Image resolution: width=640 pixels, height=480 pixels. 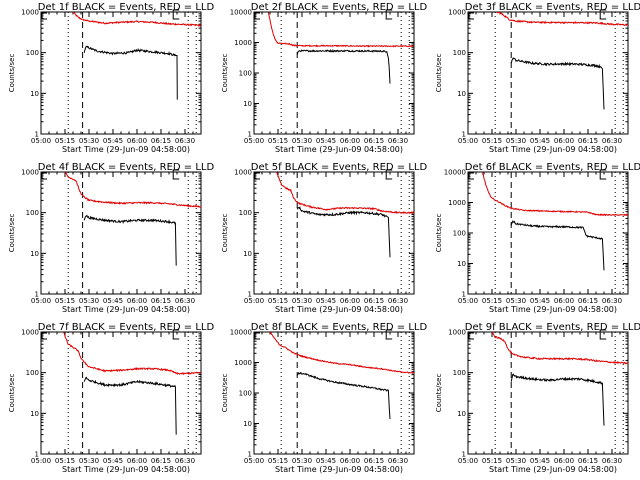 What do you see at coordinates (126, 7) in the screenshot?
I see `panel-title: Det 1f BLACK = Events, RED = LLD` at bounding box center [126, 7].